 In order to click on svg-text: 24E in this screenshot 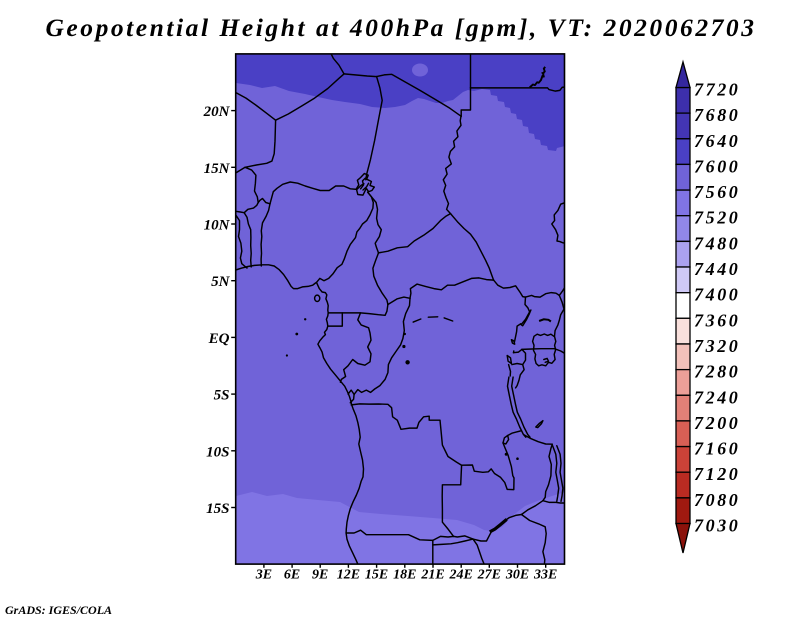, I will do `click(461, 575)`.